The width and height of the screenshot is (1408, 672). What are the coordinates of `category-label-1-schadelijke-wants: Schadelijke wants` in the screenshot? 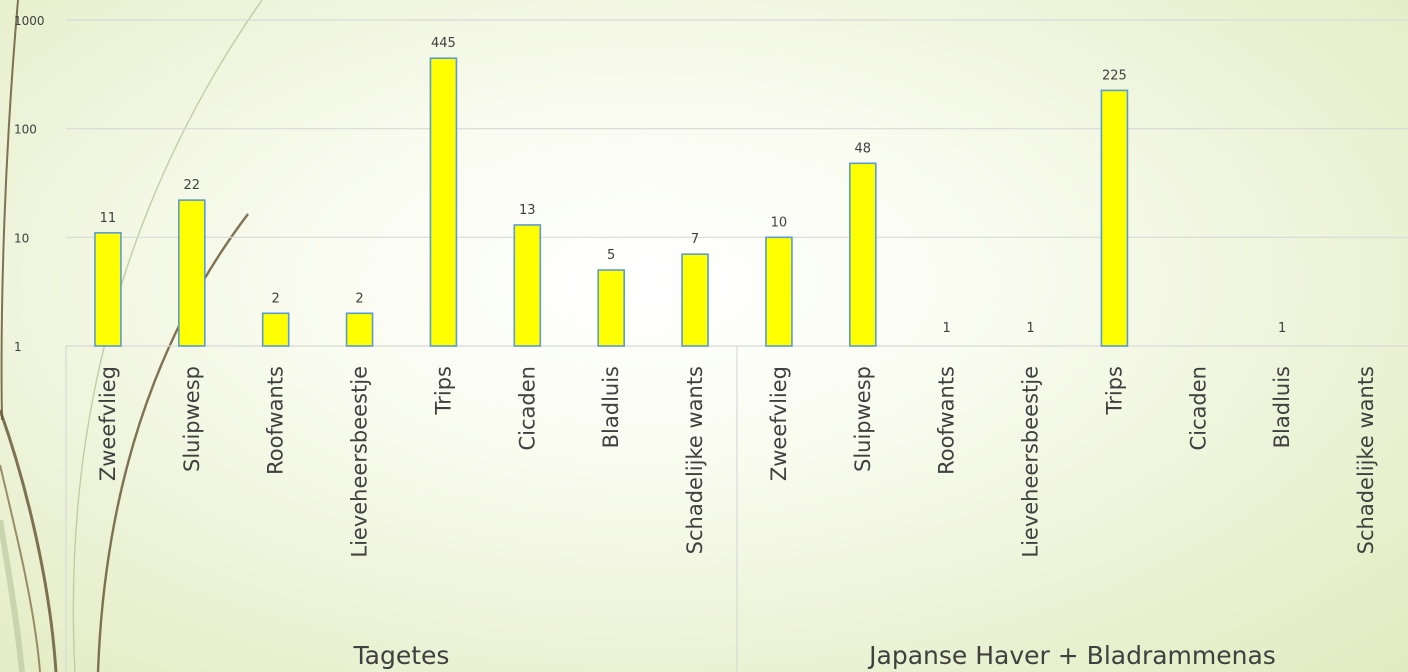 It's located at (695, 460).